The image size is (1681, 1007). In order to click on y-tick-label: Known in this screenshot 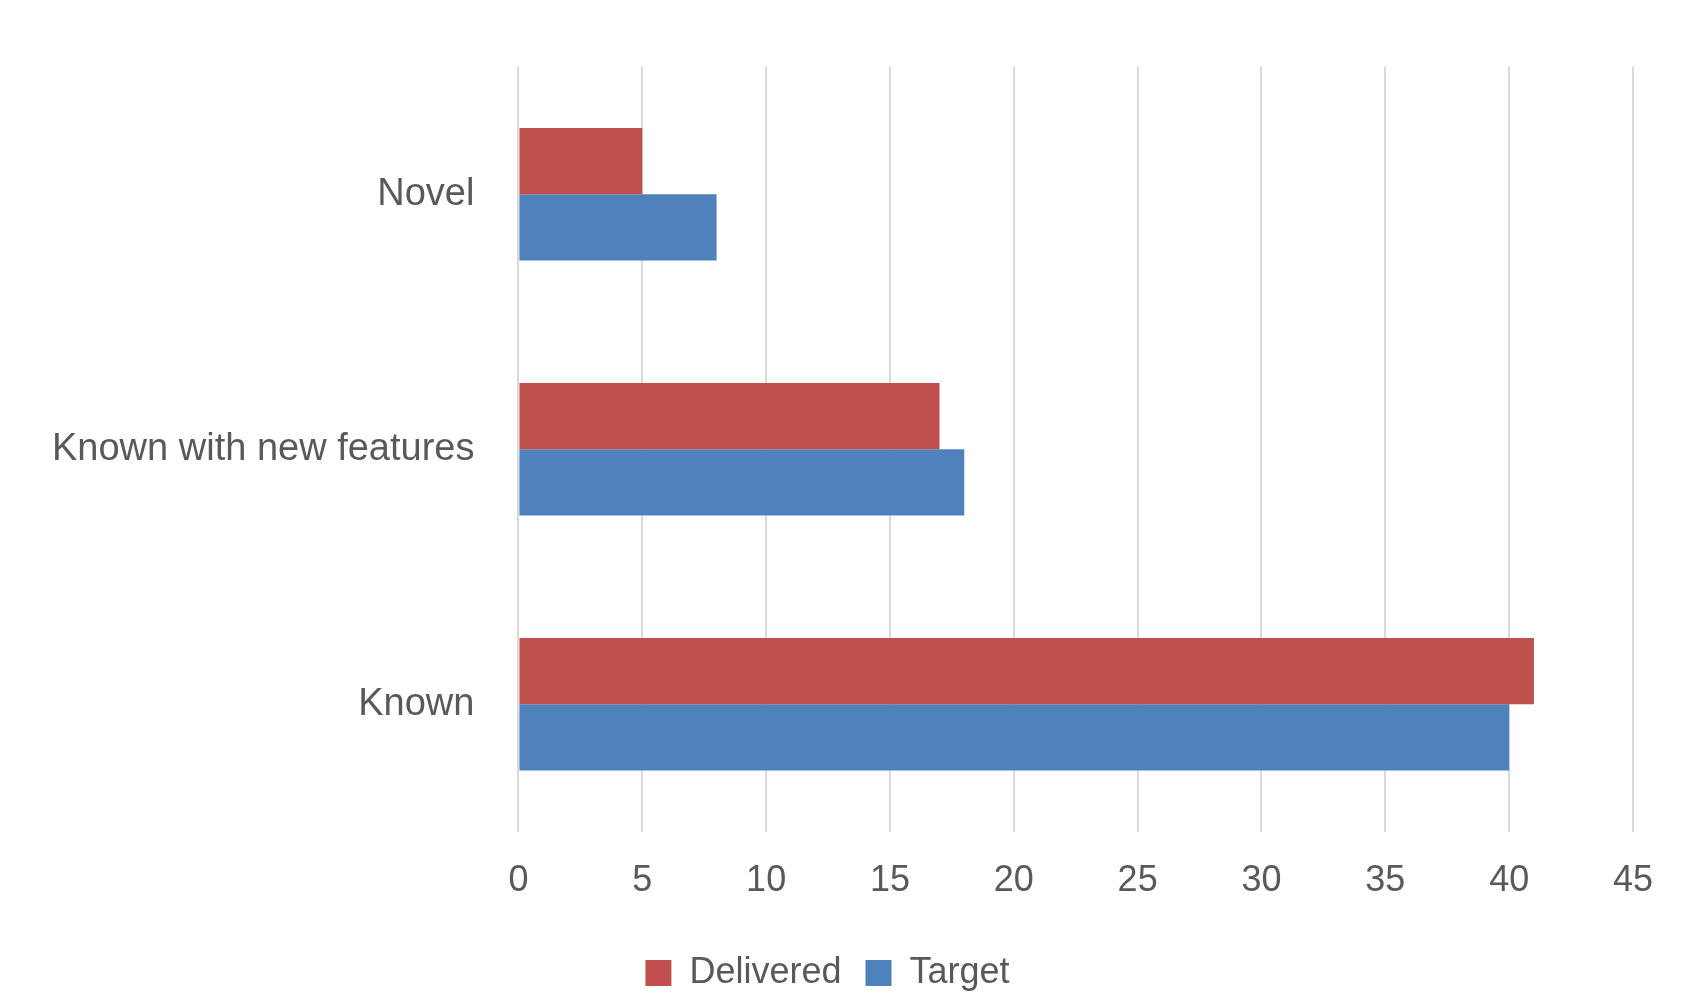, I will do `click(416, 701)`.